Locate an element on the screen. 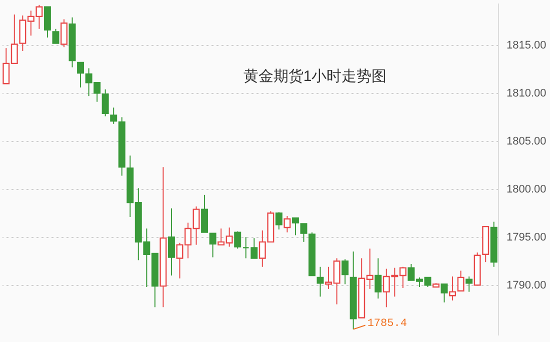 The height and width of the screenshot is (342, 550). y-tick-label: 1800.00 is located at coordinates (526, 190).